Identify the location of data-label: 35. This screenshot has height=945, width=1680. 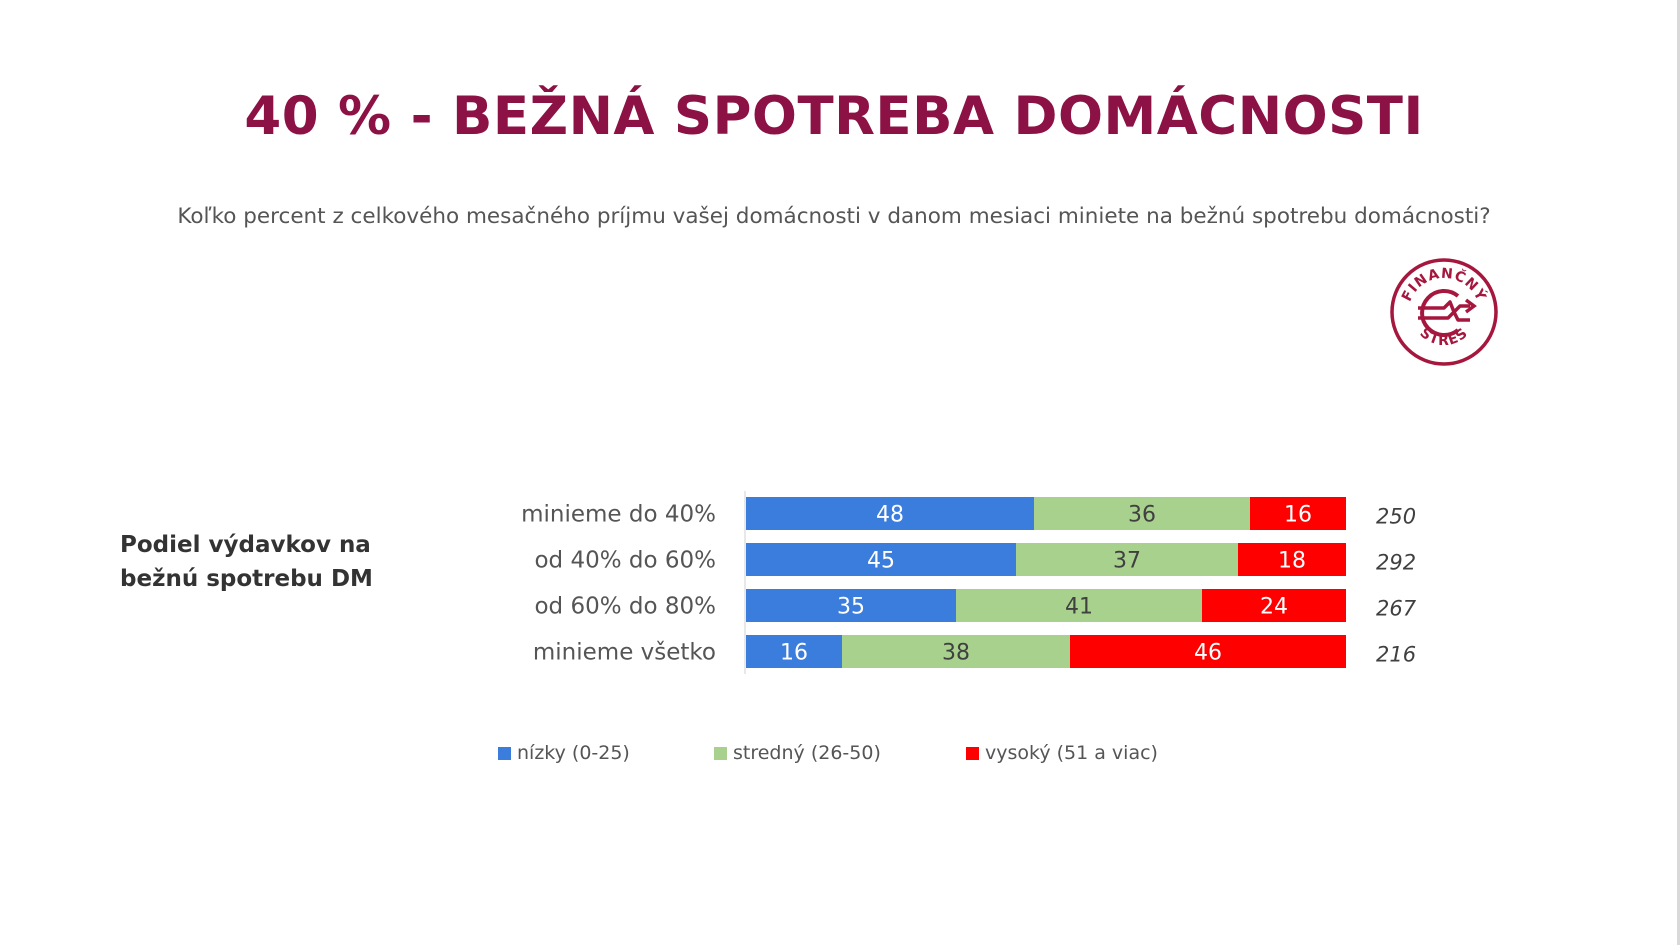
(851, 607).